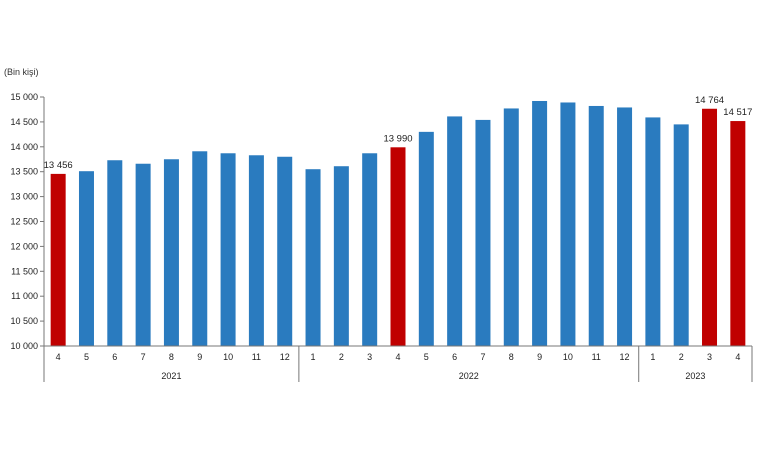 The width and height of the screenshot is (760, 450). Describe the element at coordinates (24, 222) in the screenshot. I see `y-tick-label: 12 500` at that location.